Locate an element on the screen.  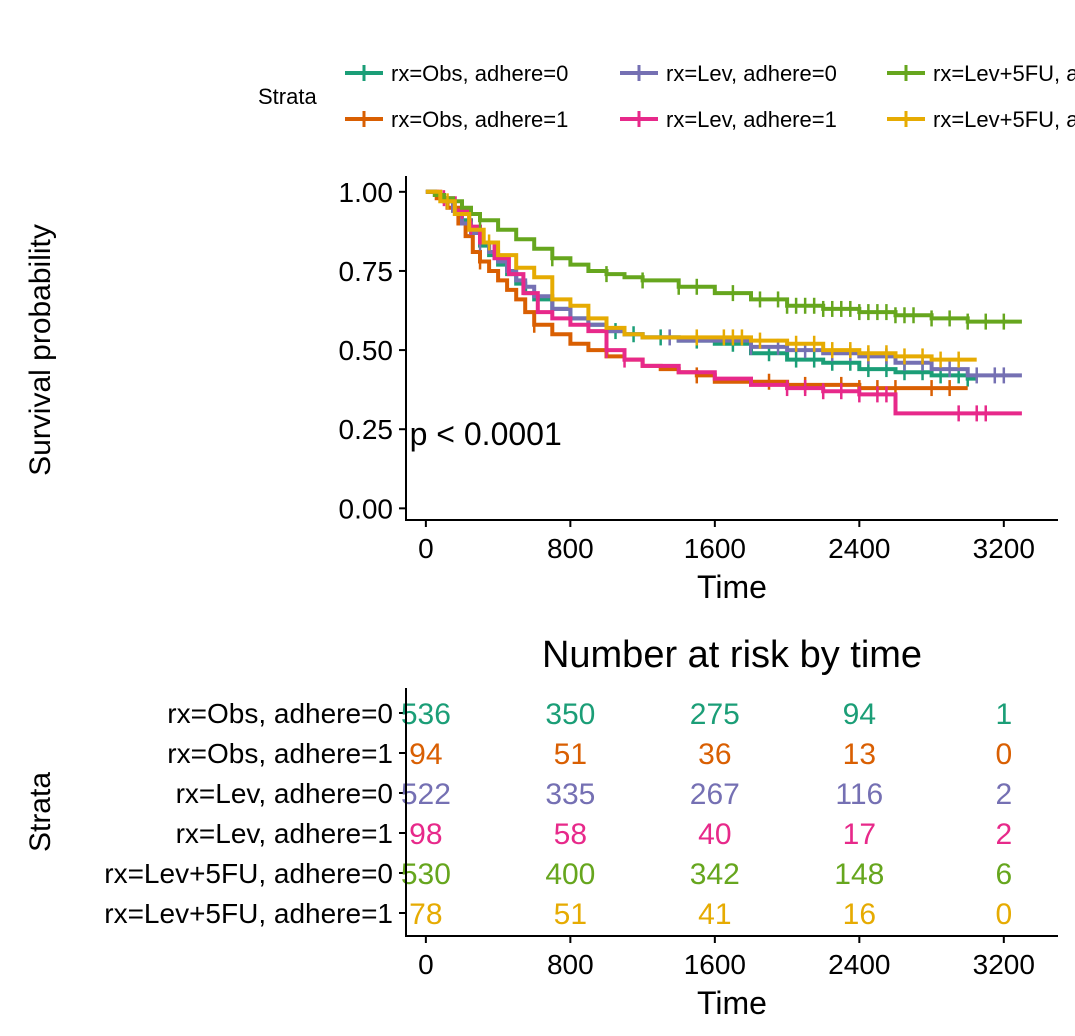
risk-table-x-ticks: 0 800 1600 2400 3200 is located at coordinates (726, 958).